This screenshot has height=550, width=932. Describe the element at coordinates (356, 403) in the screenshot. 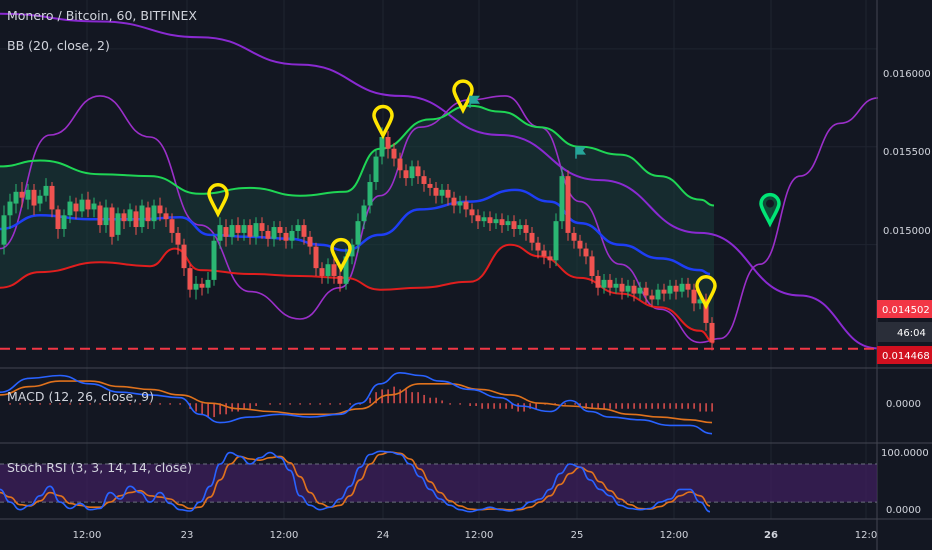

I see `macd-pane: MACD (12, 26, close, 9)` at that location.